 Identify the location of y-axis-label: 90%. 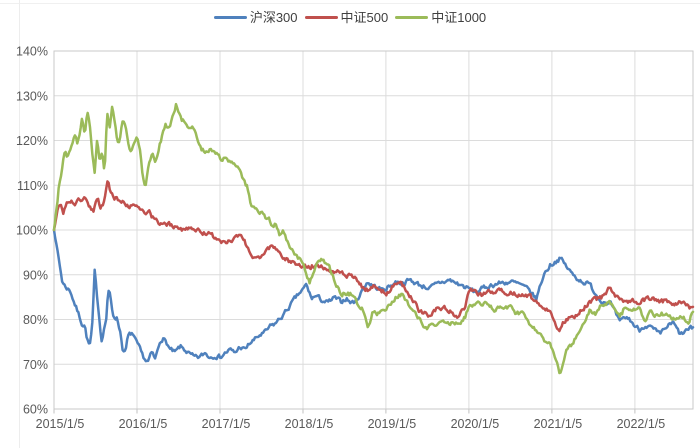
(35, 275).